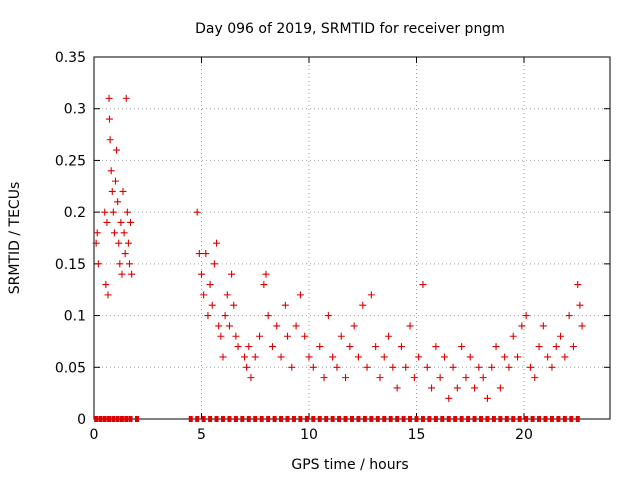 The height and width of the screenshot is (480, 640). Describe the element at coordinates (201, 435) in the screenshot. I see `x-tick-label: 5` at that location.